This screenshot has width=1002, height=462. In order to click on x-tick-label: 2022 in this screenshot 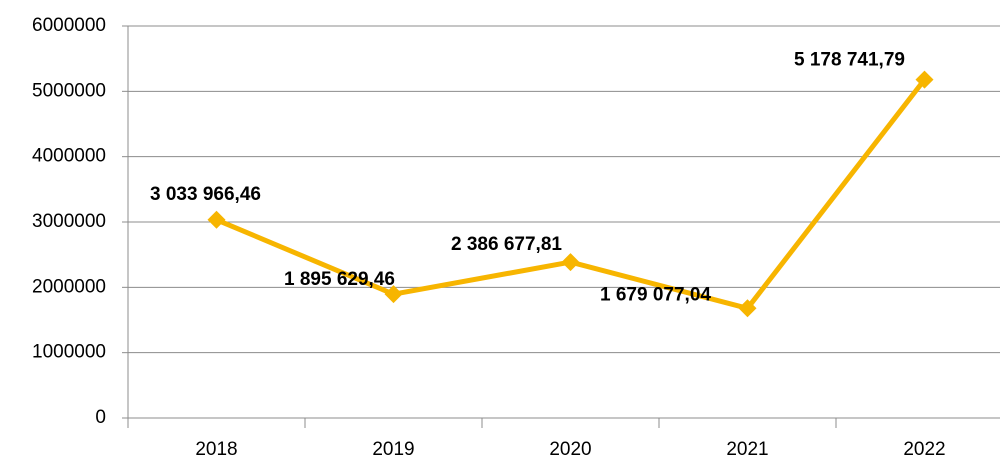, I will do `click(924, 449)`.